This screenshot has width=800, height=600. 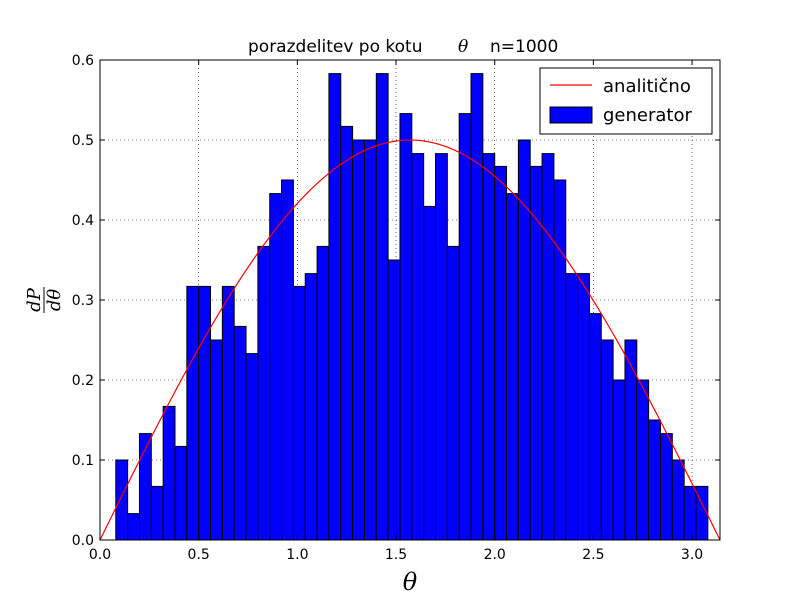 What do you see at coordinates (626, 101) in the screenshot?
I see `legend: analitično generator` at bounding box center [626, 101].